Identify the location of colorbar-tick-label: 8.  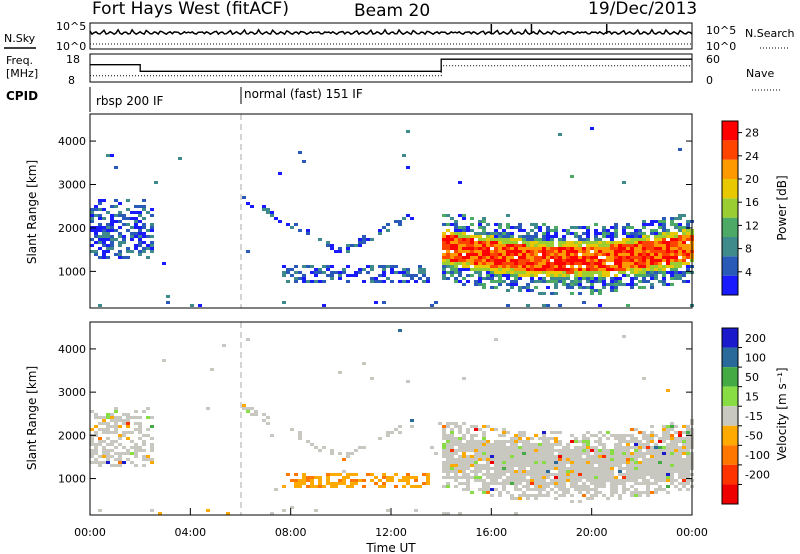
(748, 249).